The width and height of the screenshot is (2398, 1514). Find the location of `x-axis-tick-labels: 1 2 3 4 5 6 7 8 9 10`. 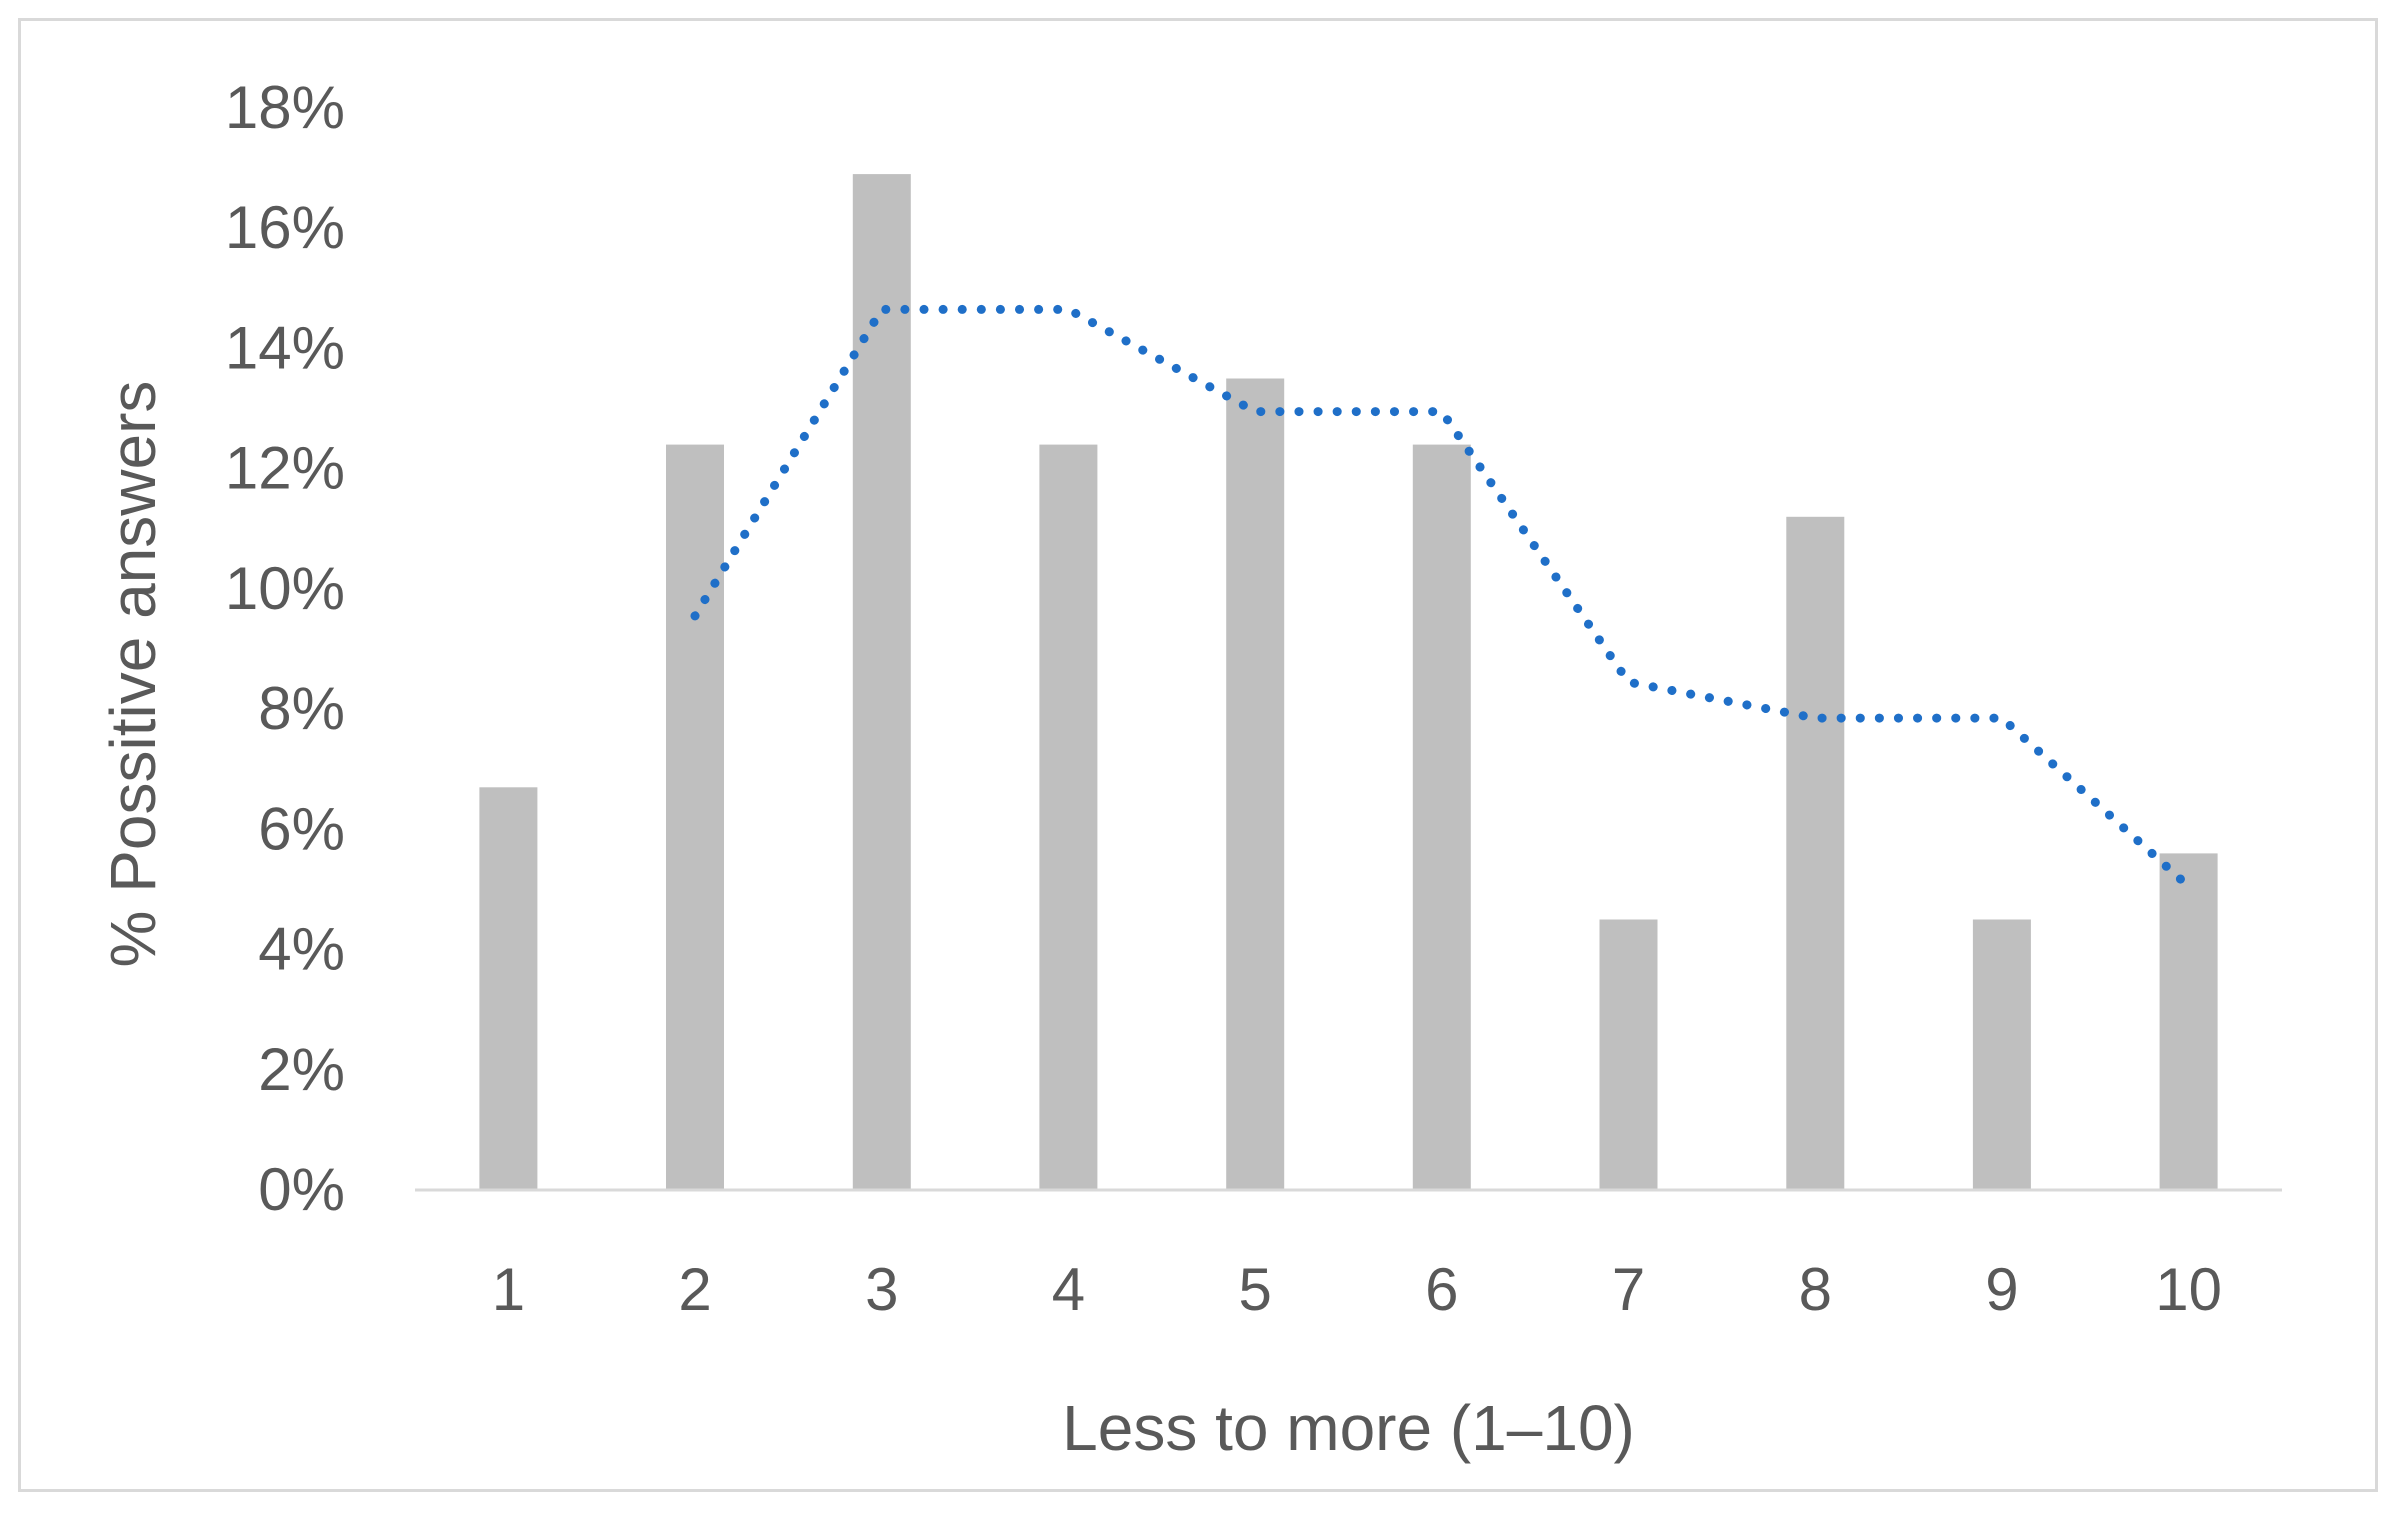

x-axis-tick-labels: 1 2 3 4 5 6 7 8 9 10 is located at coordinates (1357, 1289).